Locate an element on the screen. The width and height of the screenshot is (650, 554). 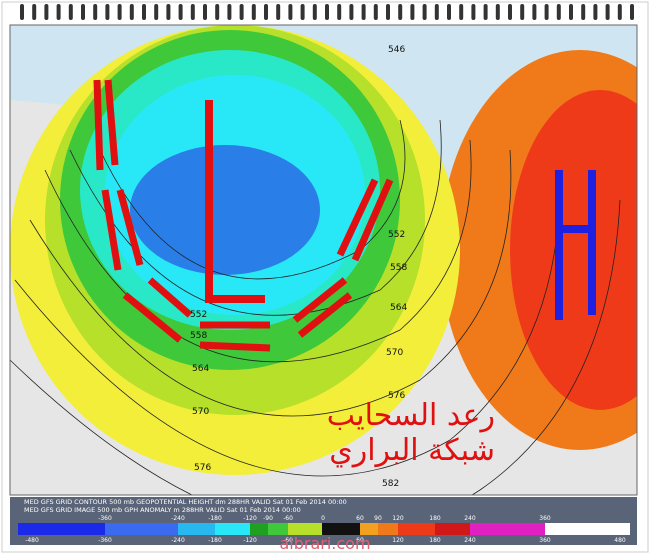
watermark: albrari.com is located at coordinates (324, 543).